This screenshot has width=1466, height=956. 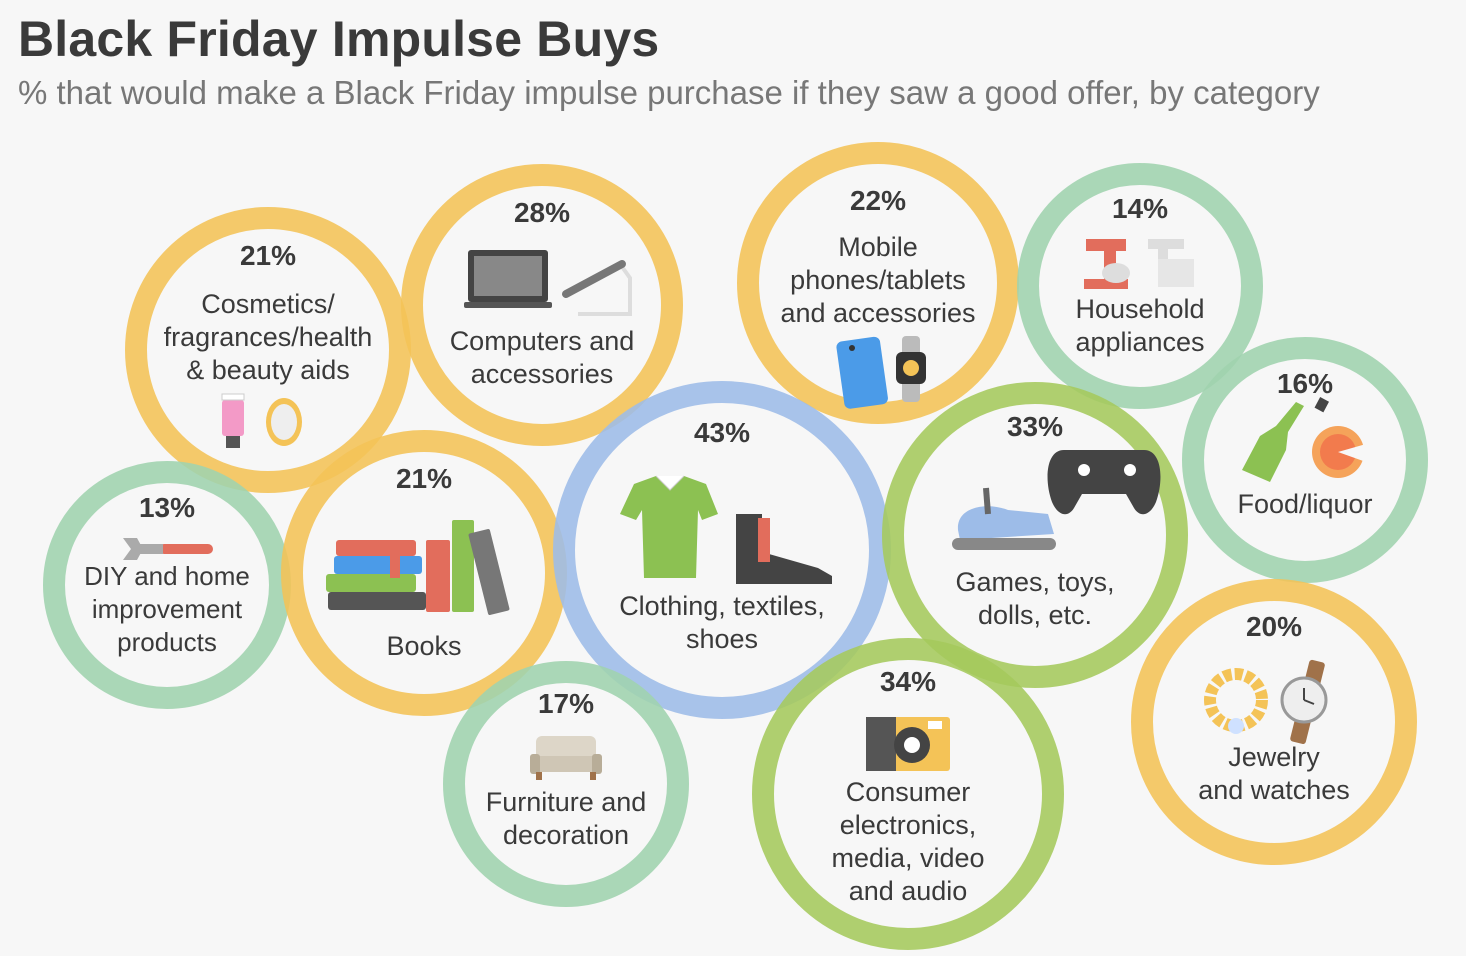 What do you see at coordinates (722, 606) in the screenshot?
I see `category-label: Clothing, textiles,` at bounding box center [722, 606].